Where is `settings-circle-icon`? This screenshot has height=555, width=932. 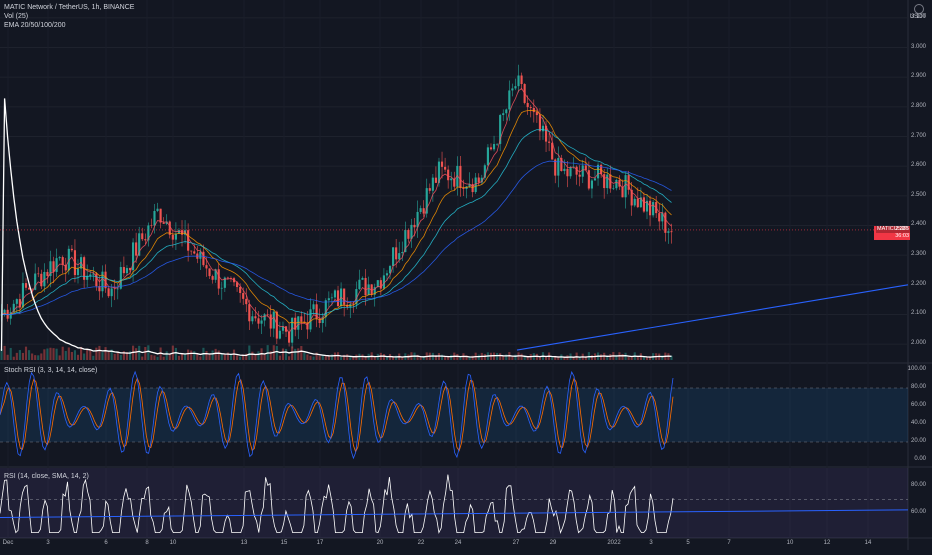 settings-circle-icon is located at coordinates (919, 9).